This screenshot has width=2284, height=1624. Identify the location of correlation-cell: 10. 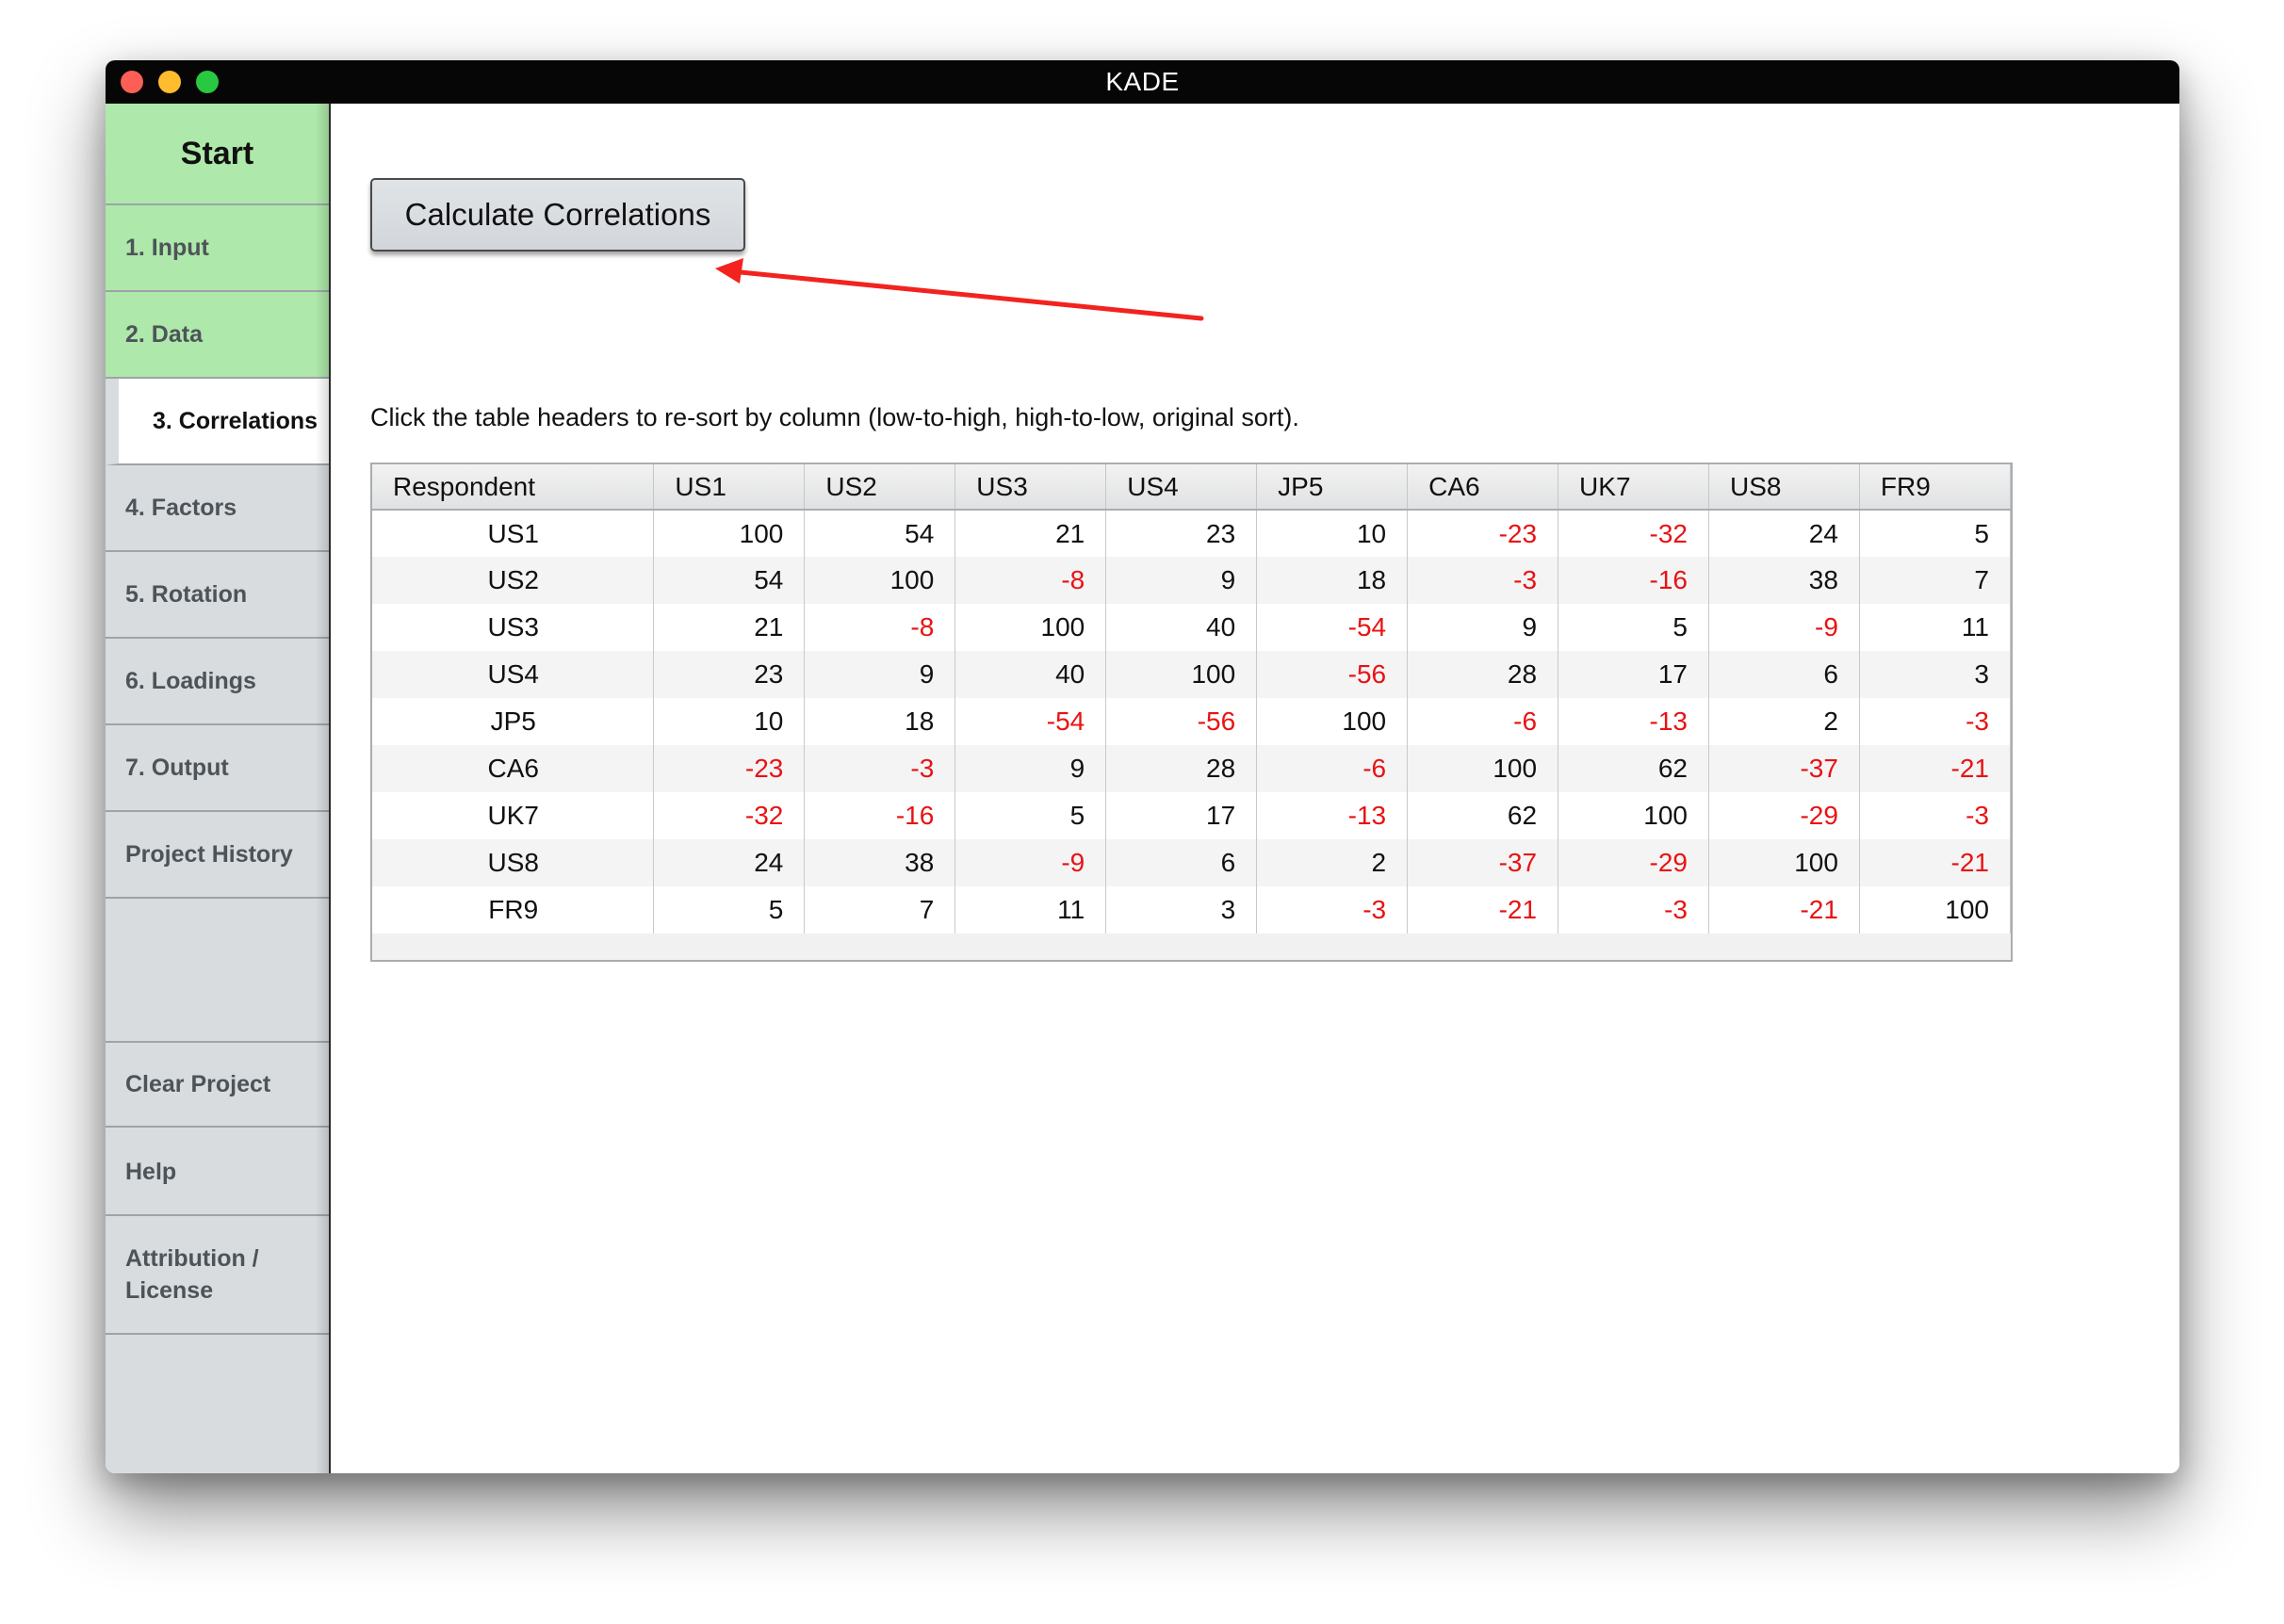
(1333, 533).